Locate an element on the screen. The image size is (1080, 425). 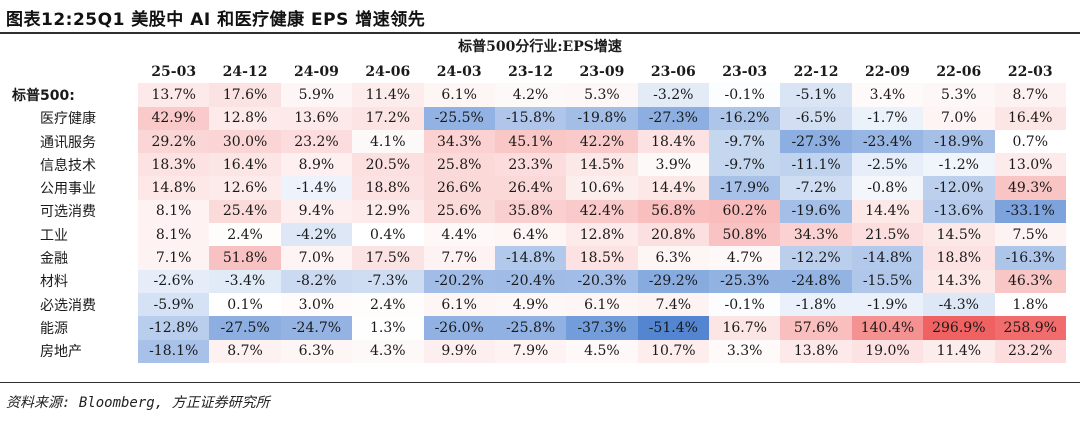
row-label: 材料 is located at coordinates (54, 282).